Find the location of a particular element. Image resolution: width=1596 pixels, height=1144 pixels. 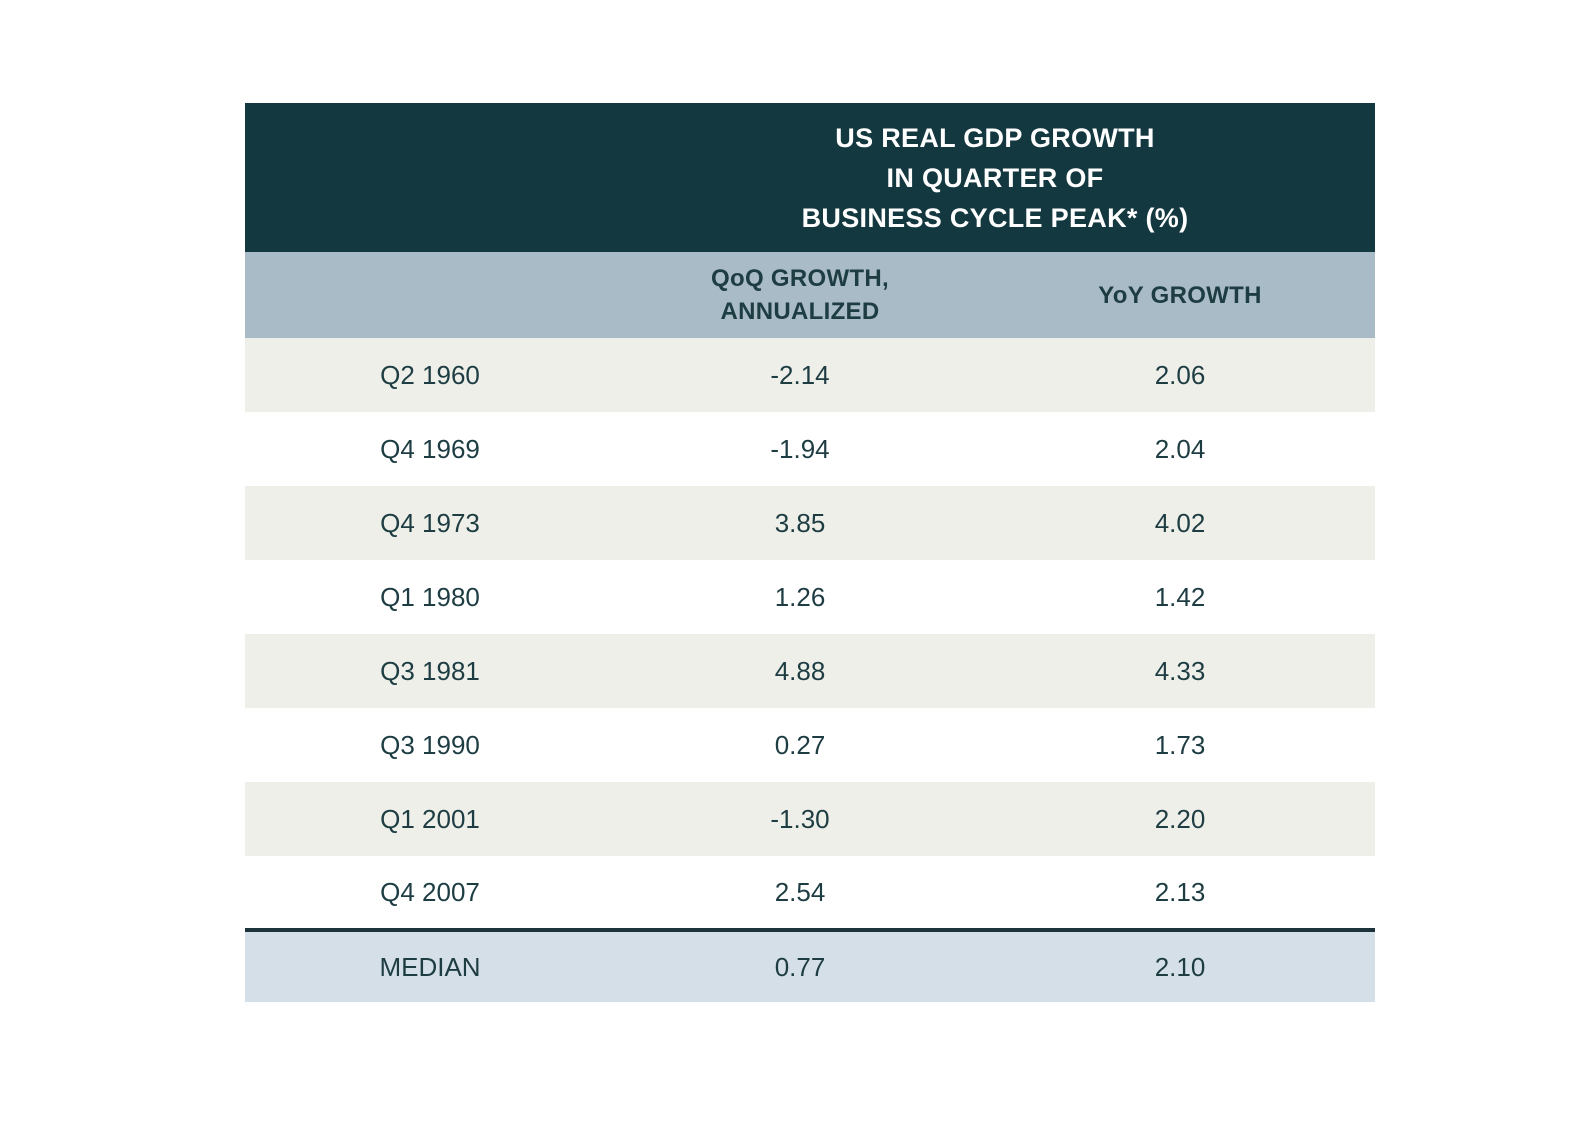

column-header-period is located at coordinates (430, 295).